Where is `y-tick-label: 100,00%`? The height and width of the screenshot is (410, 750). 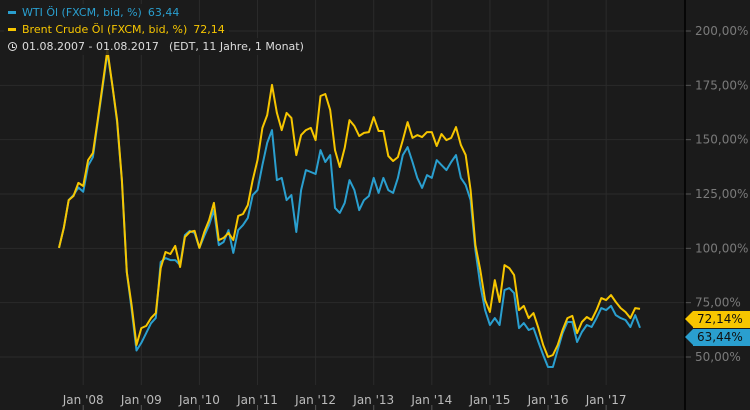 y-tick-label: 100,00% is located at coordinates (721, 248).